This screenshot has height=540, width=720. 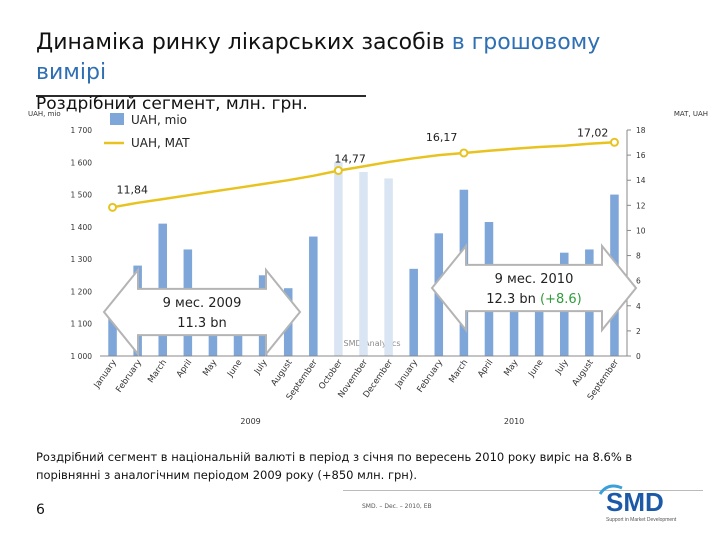 What do you see at coordinates (638, 281) in the screenshot?
I see `y-right-tick-label: 6` at bounding box center [638, 281].